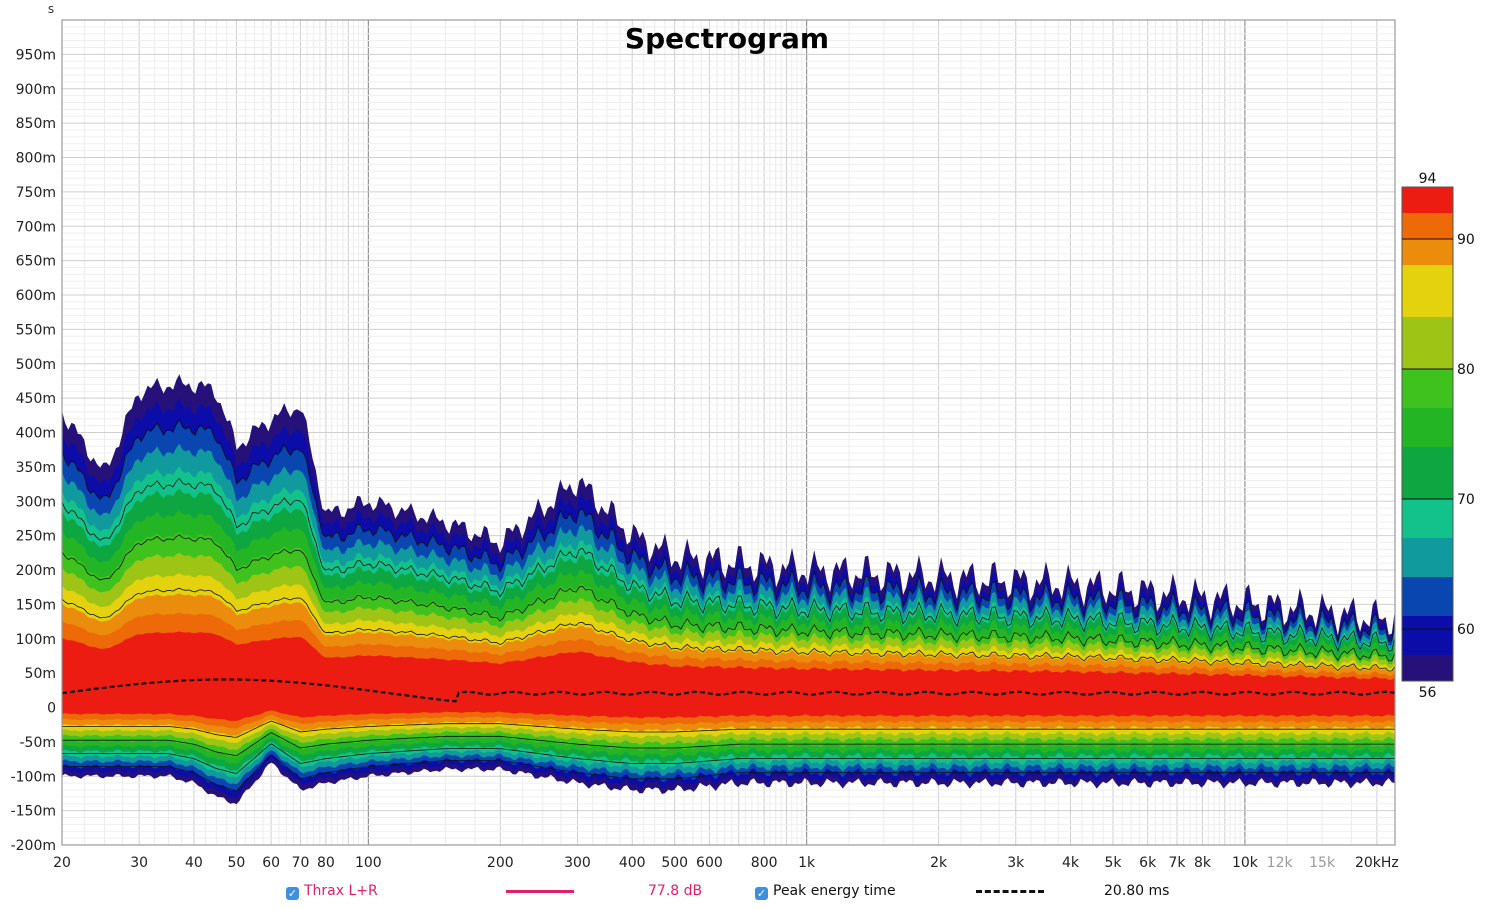 The height and width of the screenshot is (910, 1500). I want to click on y-tick-label: 450m, so click(36, 399).